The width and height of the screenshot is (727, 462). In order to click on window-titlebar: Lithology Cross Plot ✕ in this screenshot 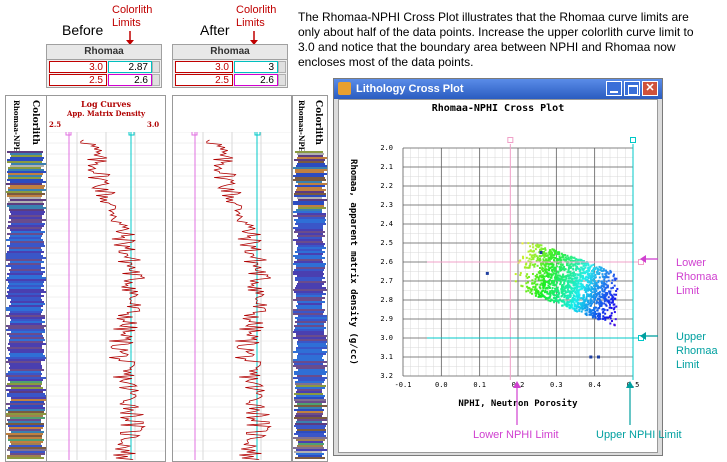, I will do `click(498, 89)`.